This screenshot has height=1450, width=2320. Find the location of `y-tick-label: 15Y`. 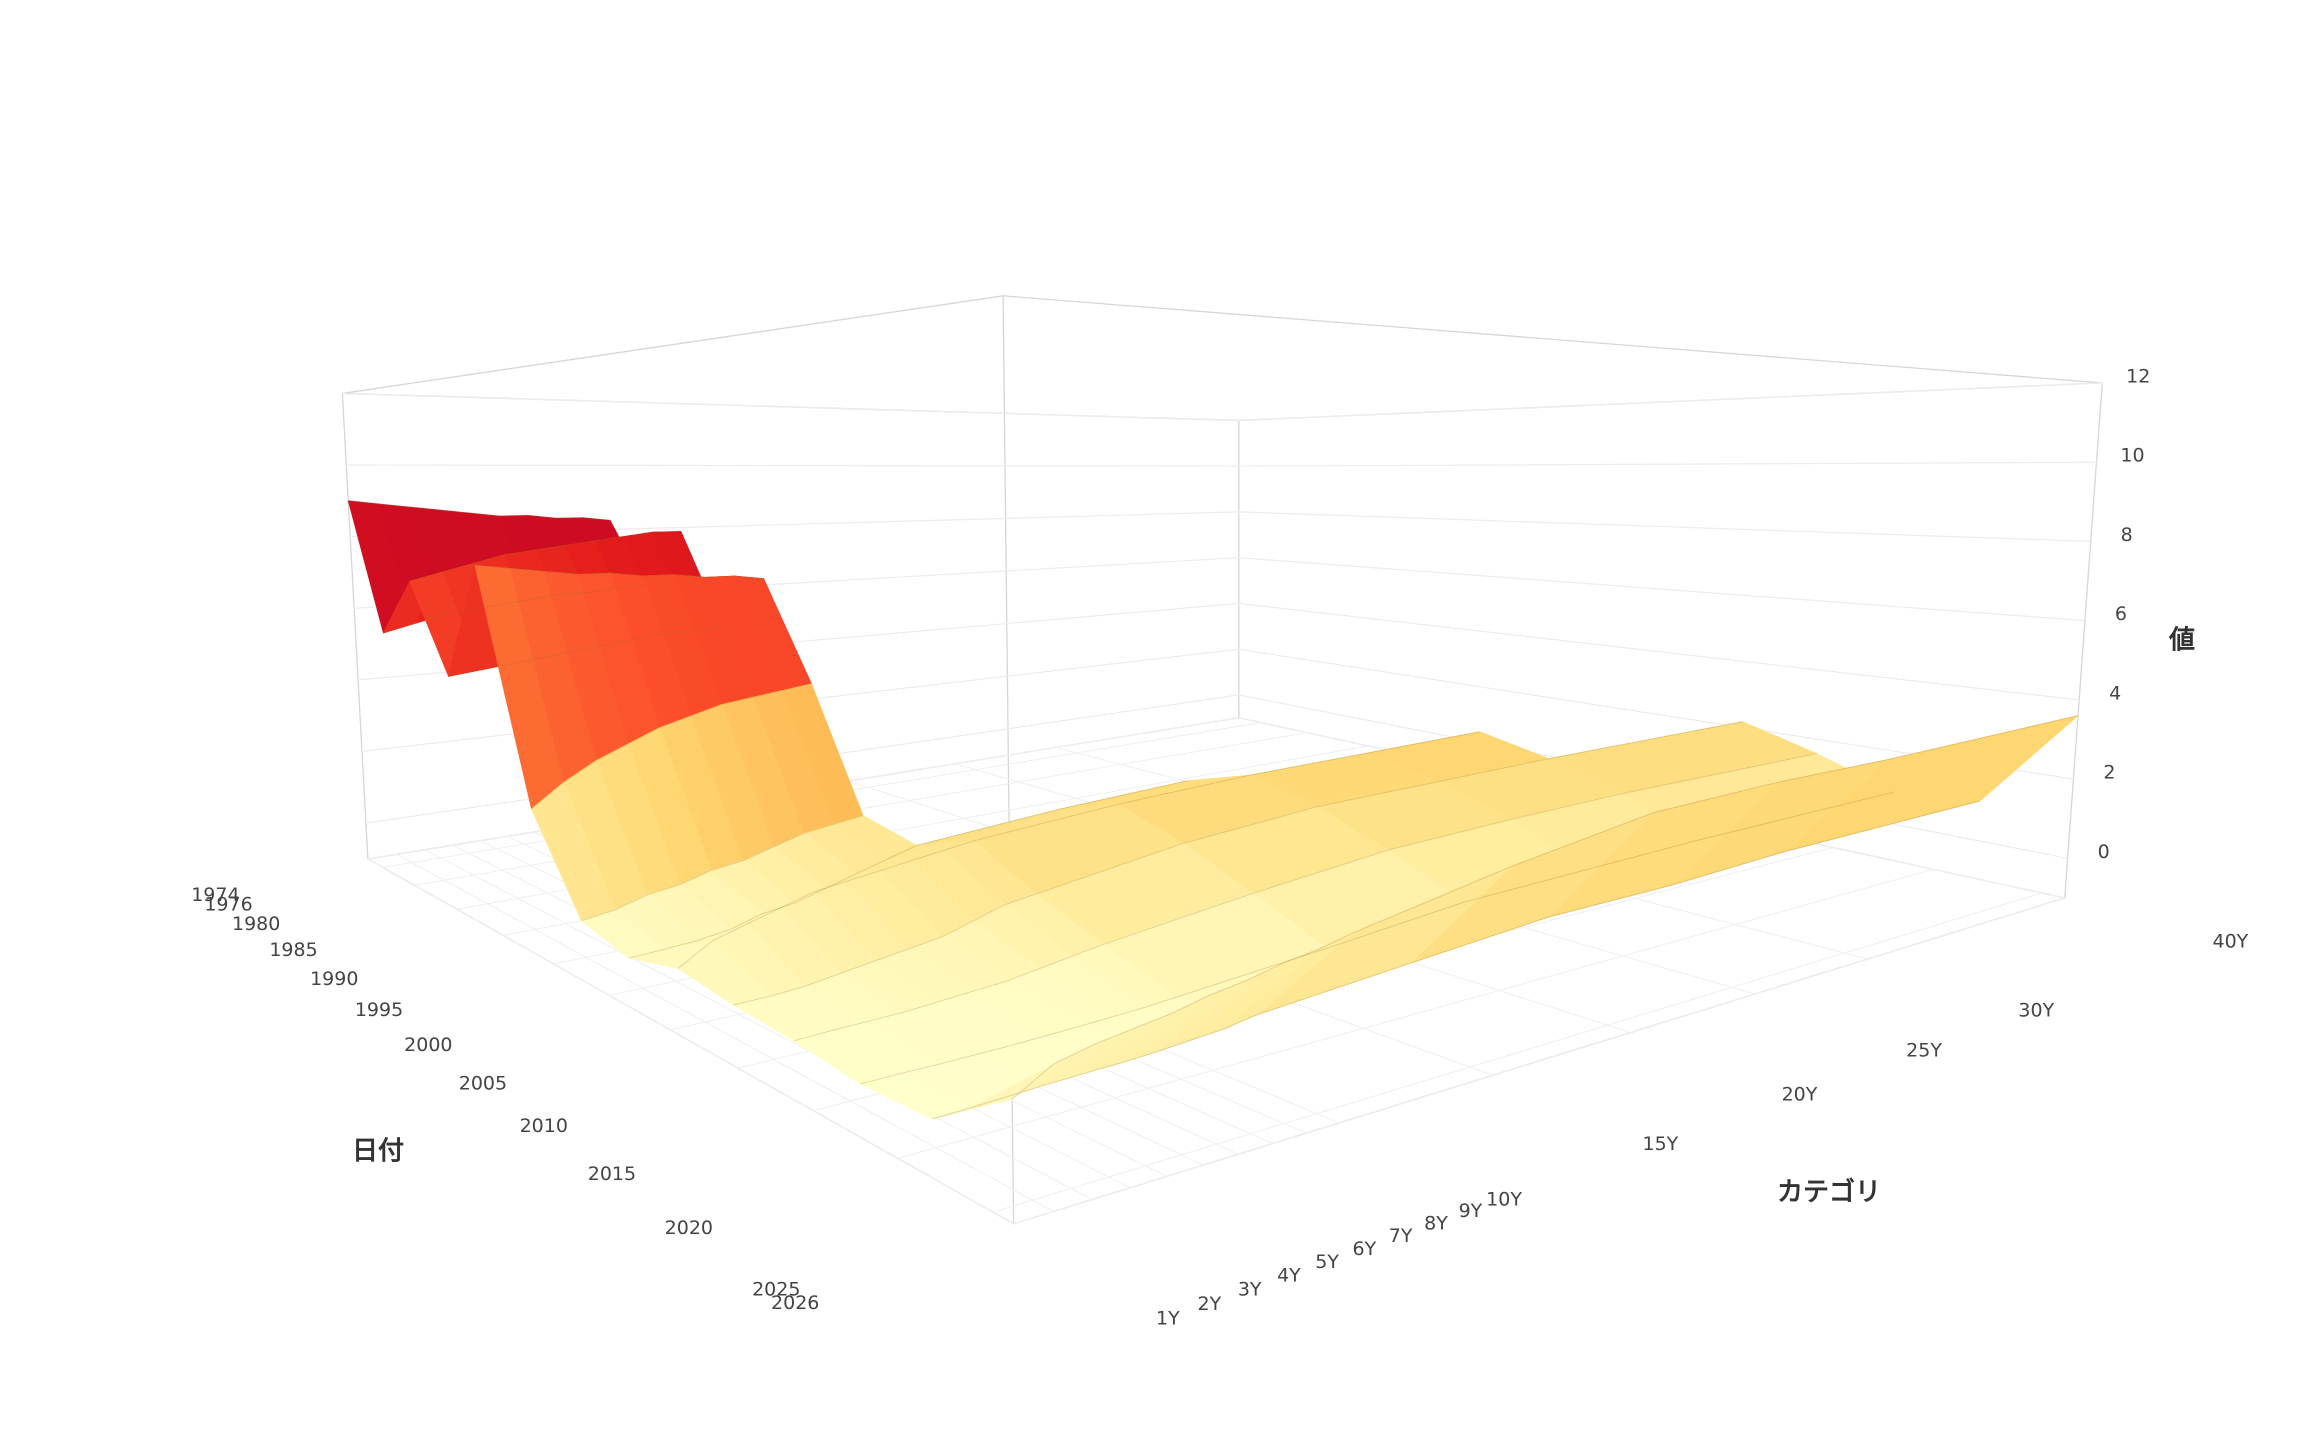

y-tick-label: 15Y is located at coordinates (1660, 1144).